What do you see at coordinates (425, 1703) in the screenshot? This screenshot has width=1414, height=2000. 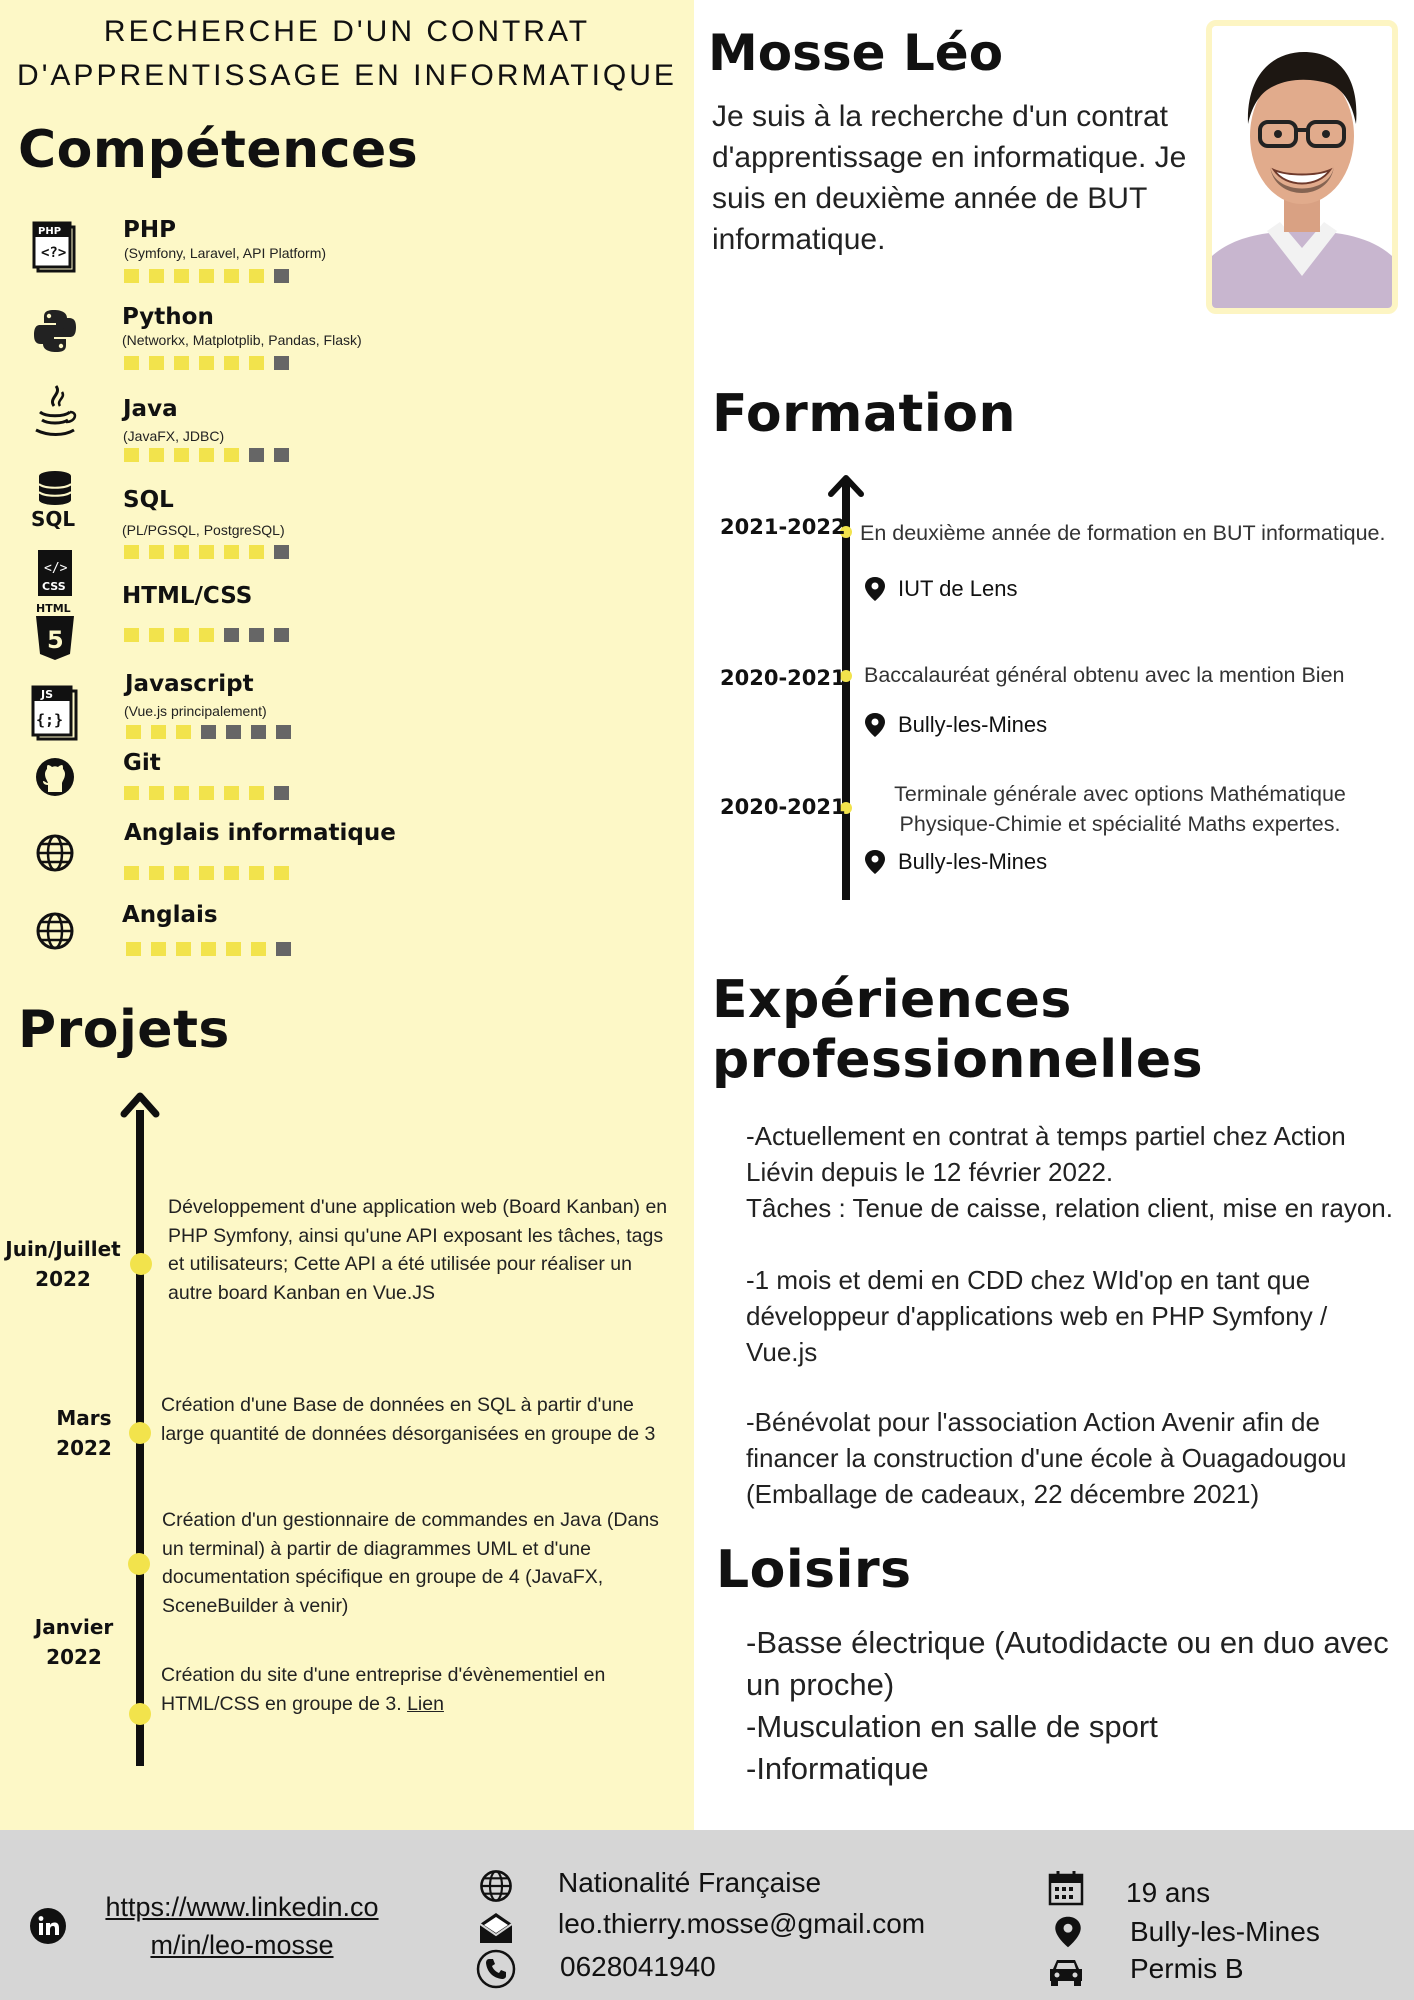 I see `project-link: Lien` at bounding box center [425, 1703].